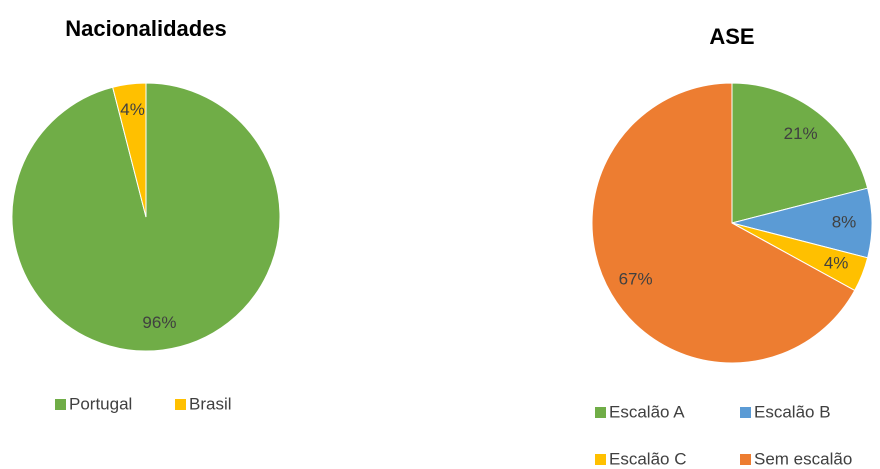 The image size is (880, 469). What do you see at coordinates (731, 36) in the screenshot?
I see `chart-title: ASE` at bounding box center [731, 36].